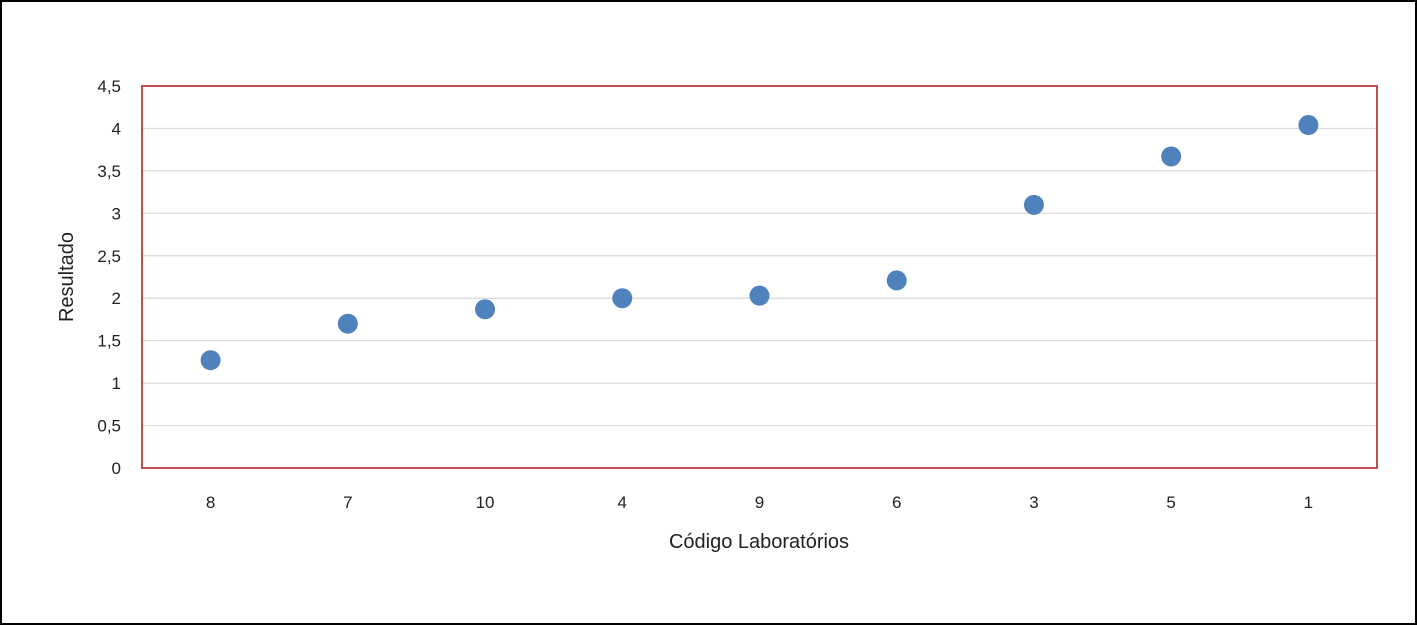  I want to click on x-tick-label: 8, so click(210, 502).